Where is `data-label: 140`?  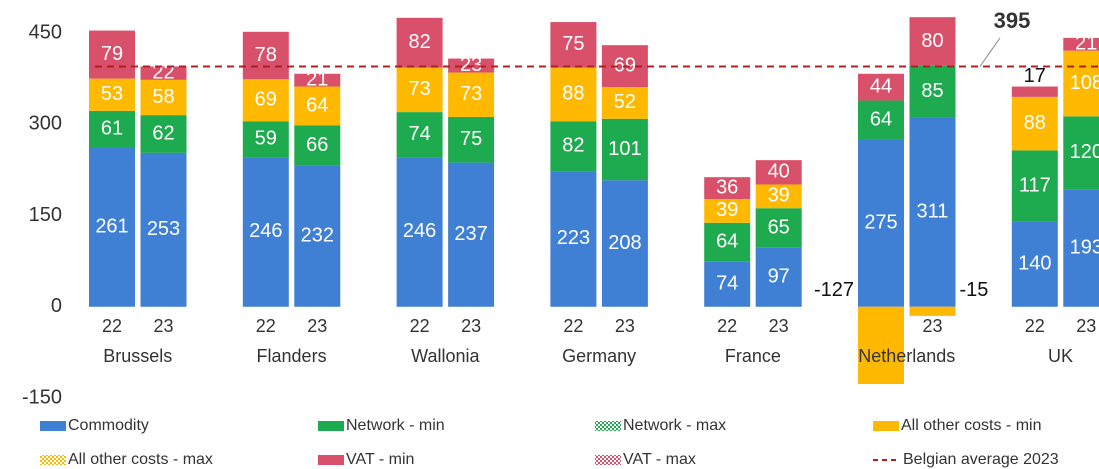
data-label: 140 is located at coordinates (1034, 263).